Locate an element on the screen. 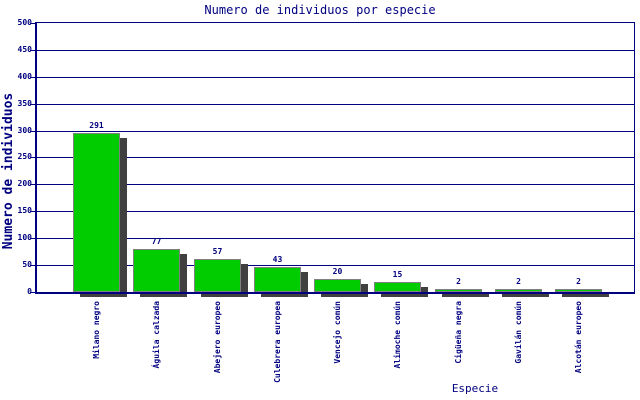 Image resolution: width=640 pixels, height=400 pixels. x-axis-line is located at coordinates (335, 293).